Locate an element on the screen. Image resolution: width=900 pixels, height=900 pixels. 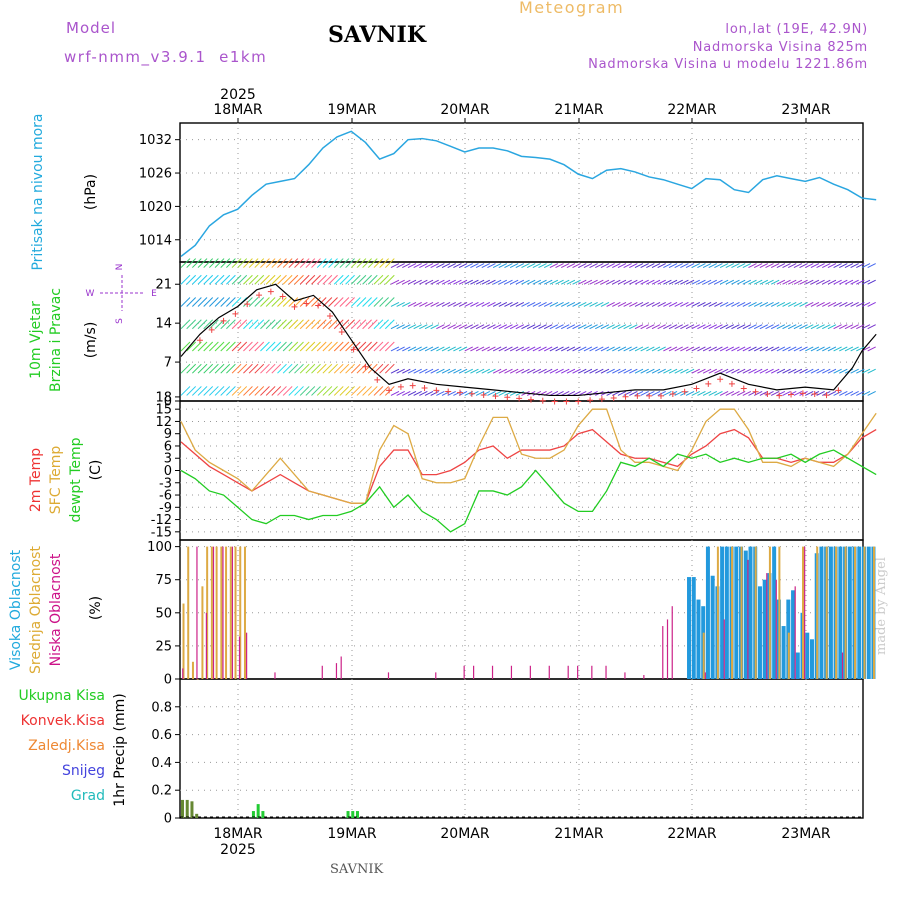
top-day-label: 18MAR is located at coordinates (237, 110).